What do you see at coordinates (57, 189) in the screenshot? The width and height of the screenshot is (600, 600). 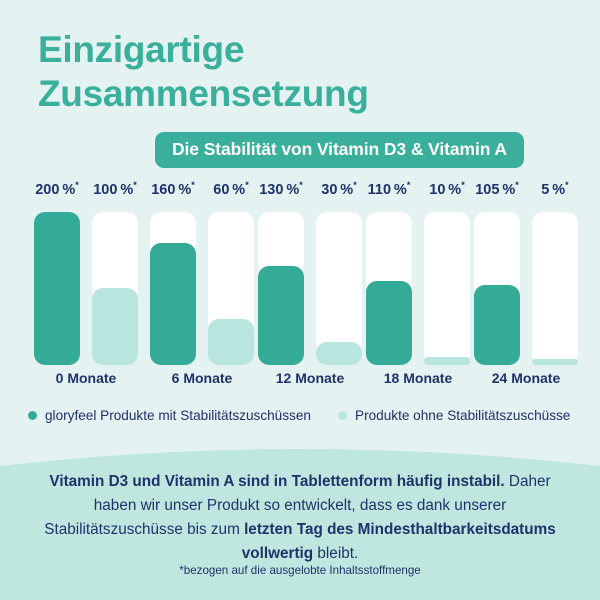 I see `bar-value-label: 200 %*` at bounding box center [57, 189].